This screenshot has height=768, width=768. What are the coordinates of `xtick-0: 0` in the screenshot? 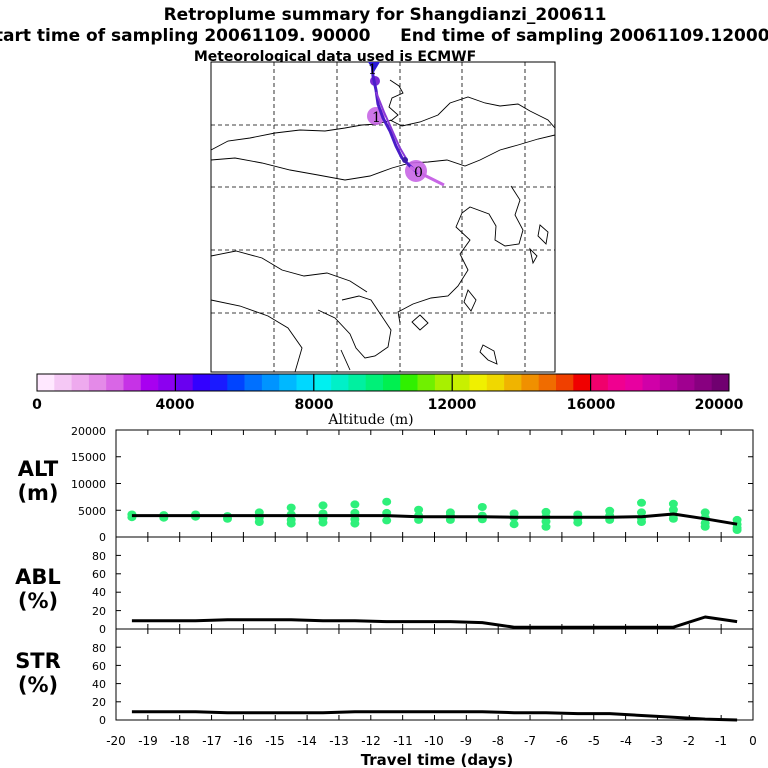 It's located at (753, 741).